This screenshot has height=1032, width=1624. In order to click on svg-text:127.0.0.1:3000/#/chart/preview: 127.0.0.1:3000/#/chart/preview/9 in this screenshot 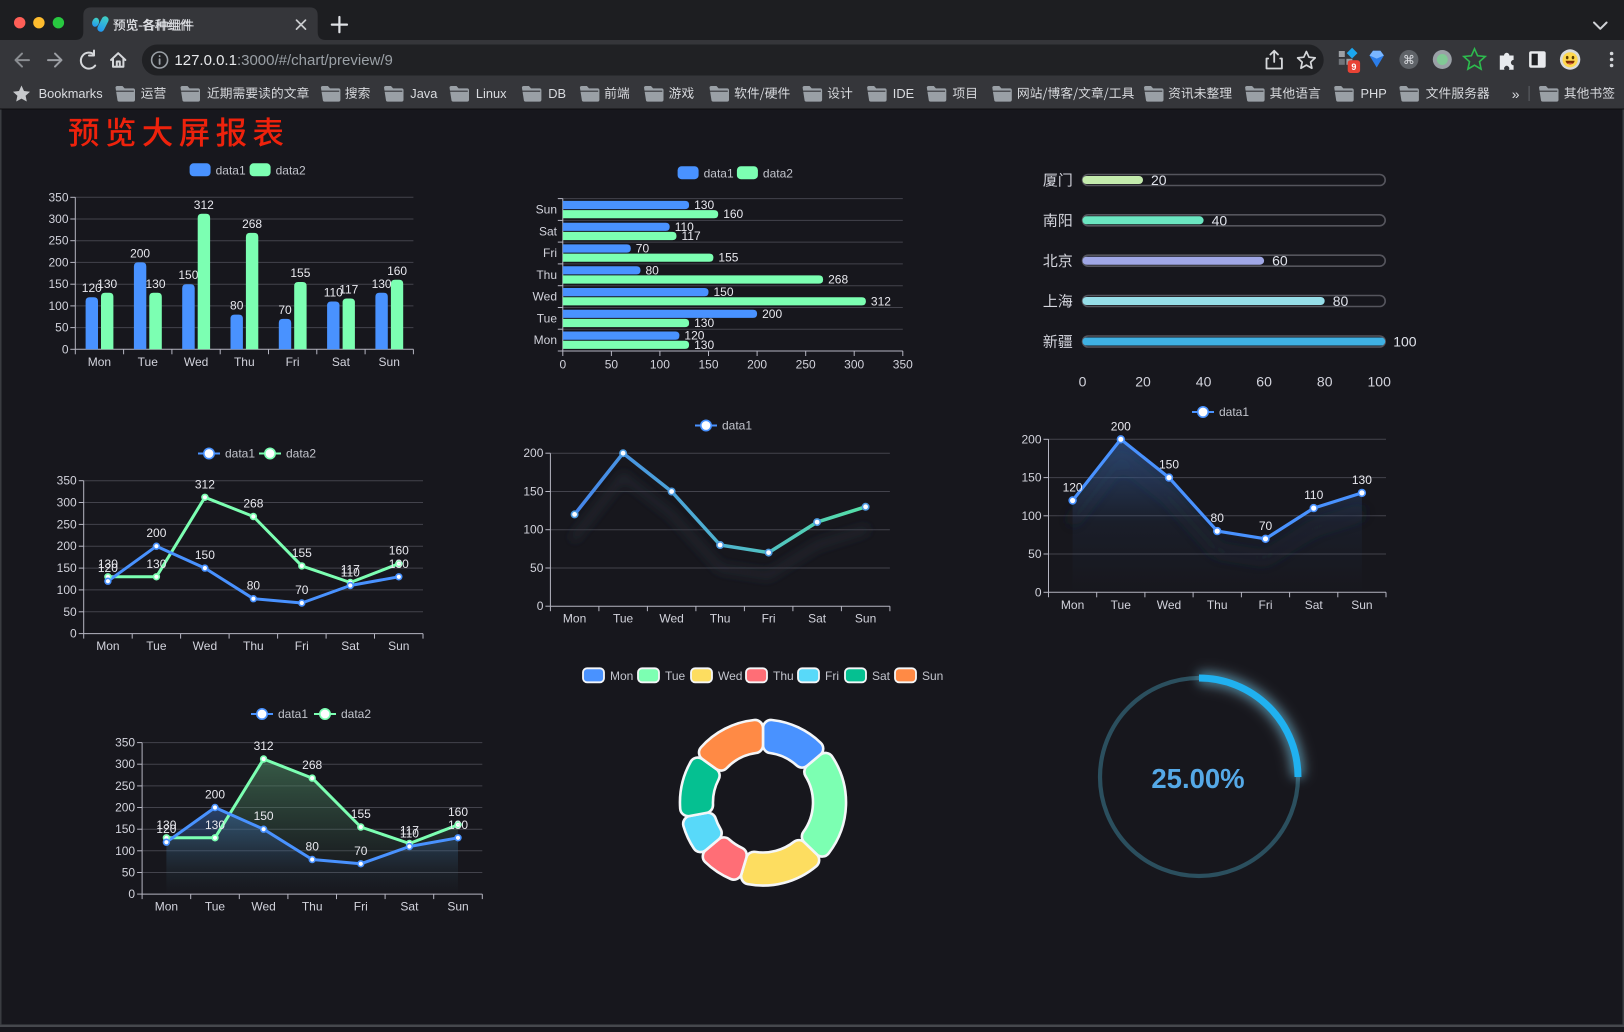, I will do `click(283, 60)`.